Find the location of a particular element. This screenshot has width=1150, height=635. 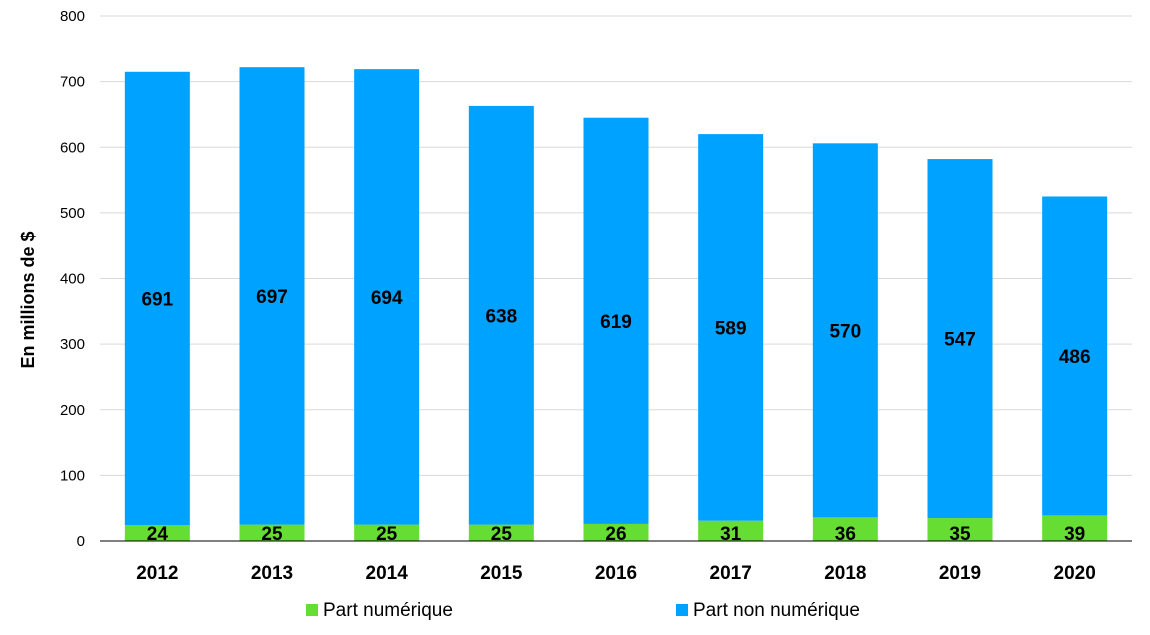

data-label: 589 is located at coordinates (731, 328).